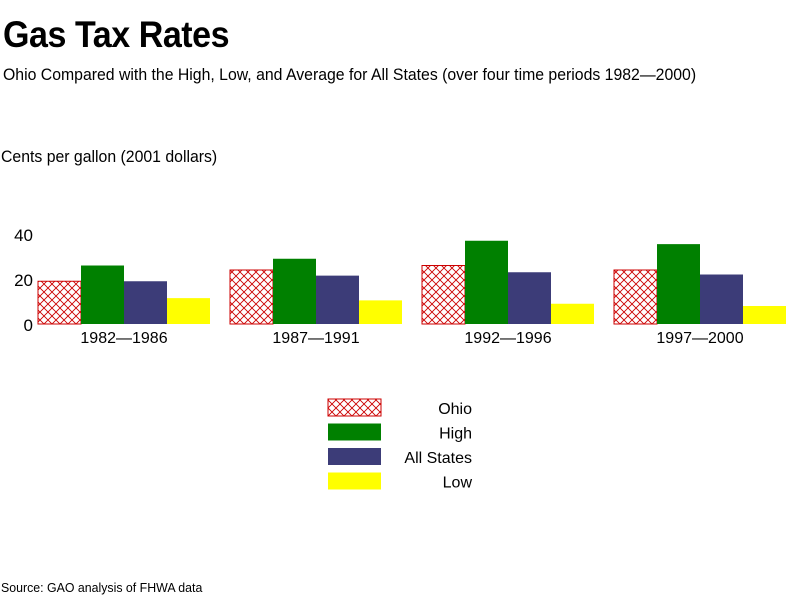 This screenshot has width=800, height=600. Describe the element at coordinates (400, 445) in the screenshot. I see `legend: Ohio High All States Low` at that location.